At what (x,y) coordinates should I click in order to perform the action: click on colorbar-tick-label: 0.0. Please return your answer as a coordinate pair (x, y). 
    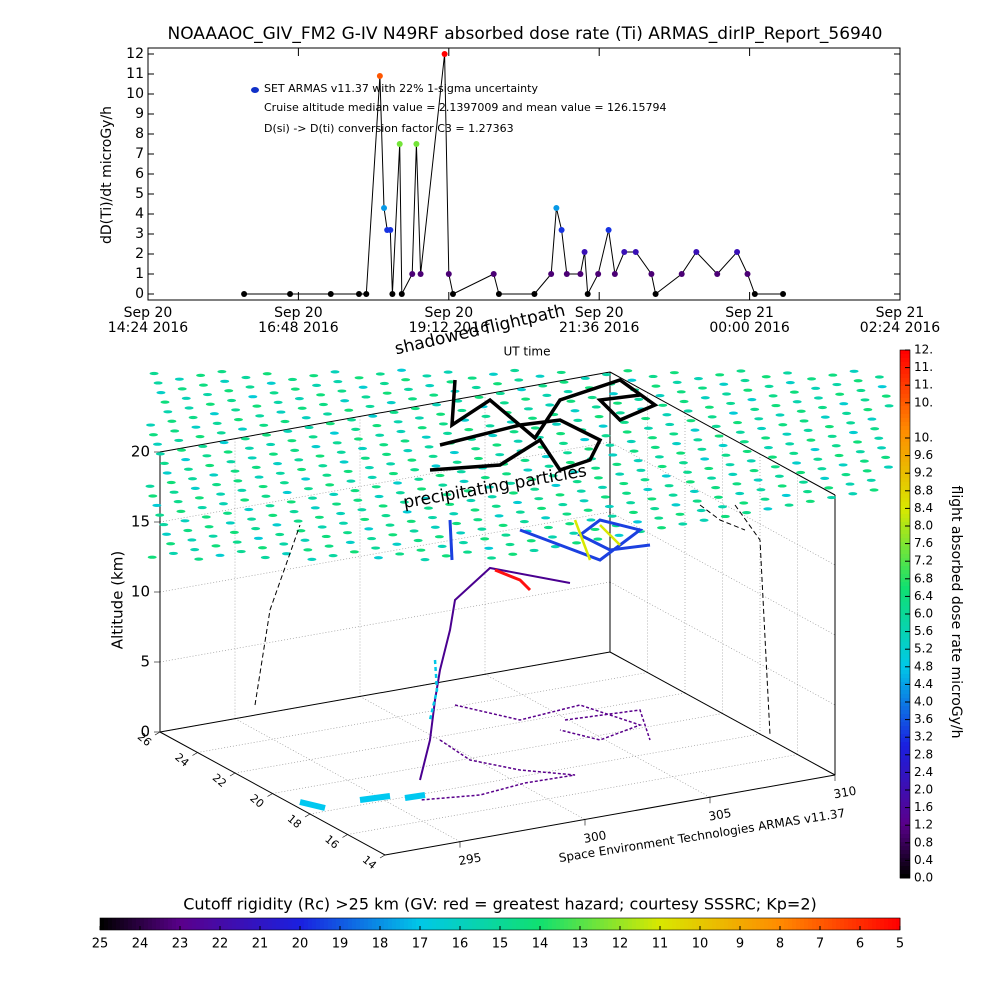
    Looking at the image, I should click on (923, 878).